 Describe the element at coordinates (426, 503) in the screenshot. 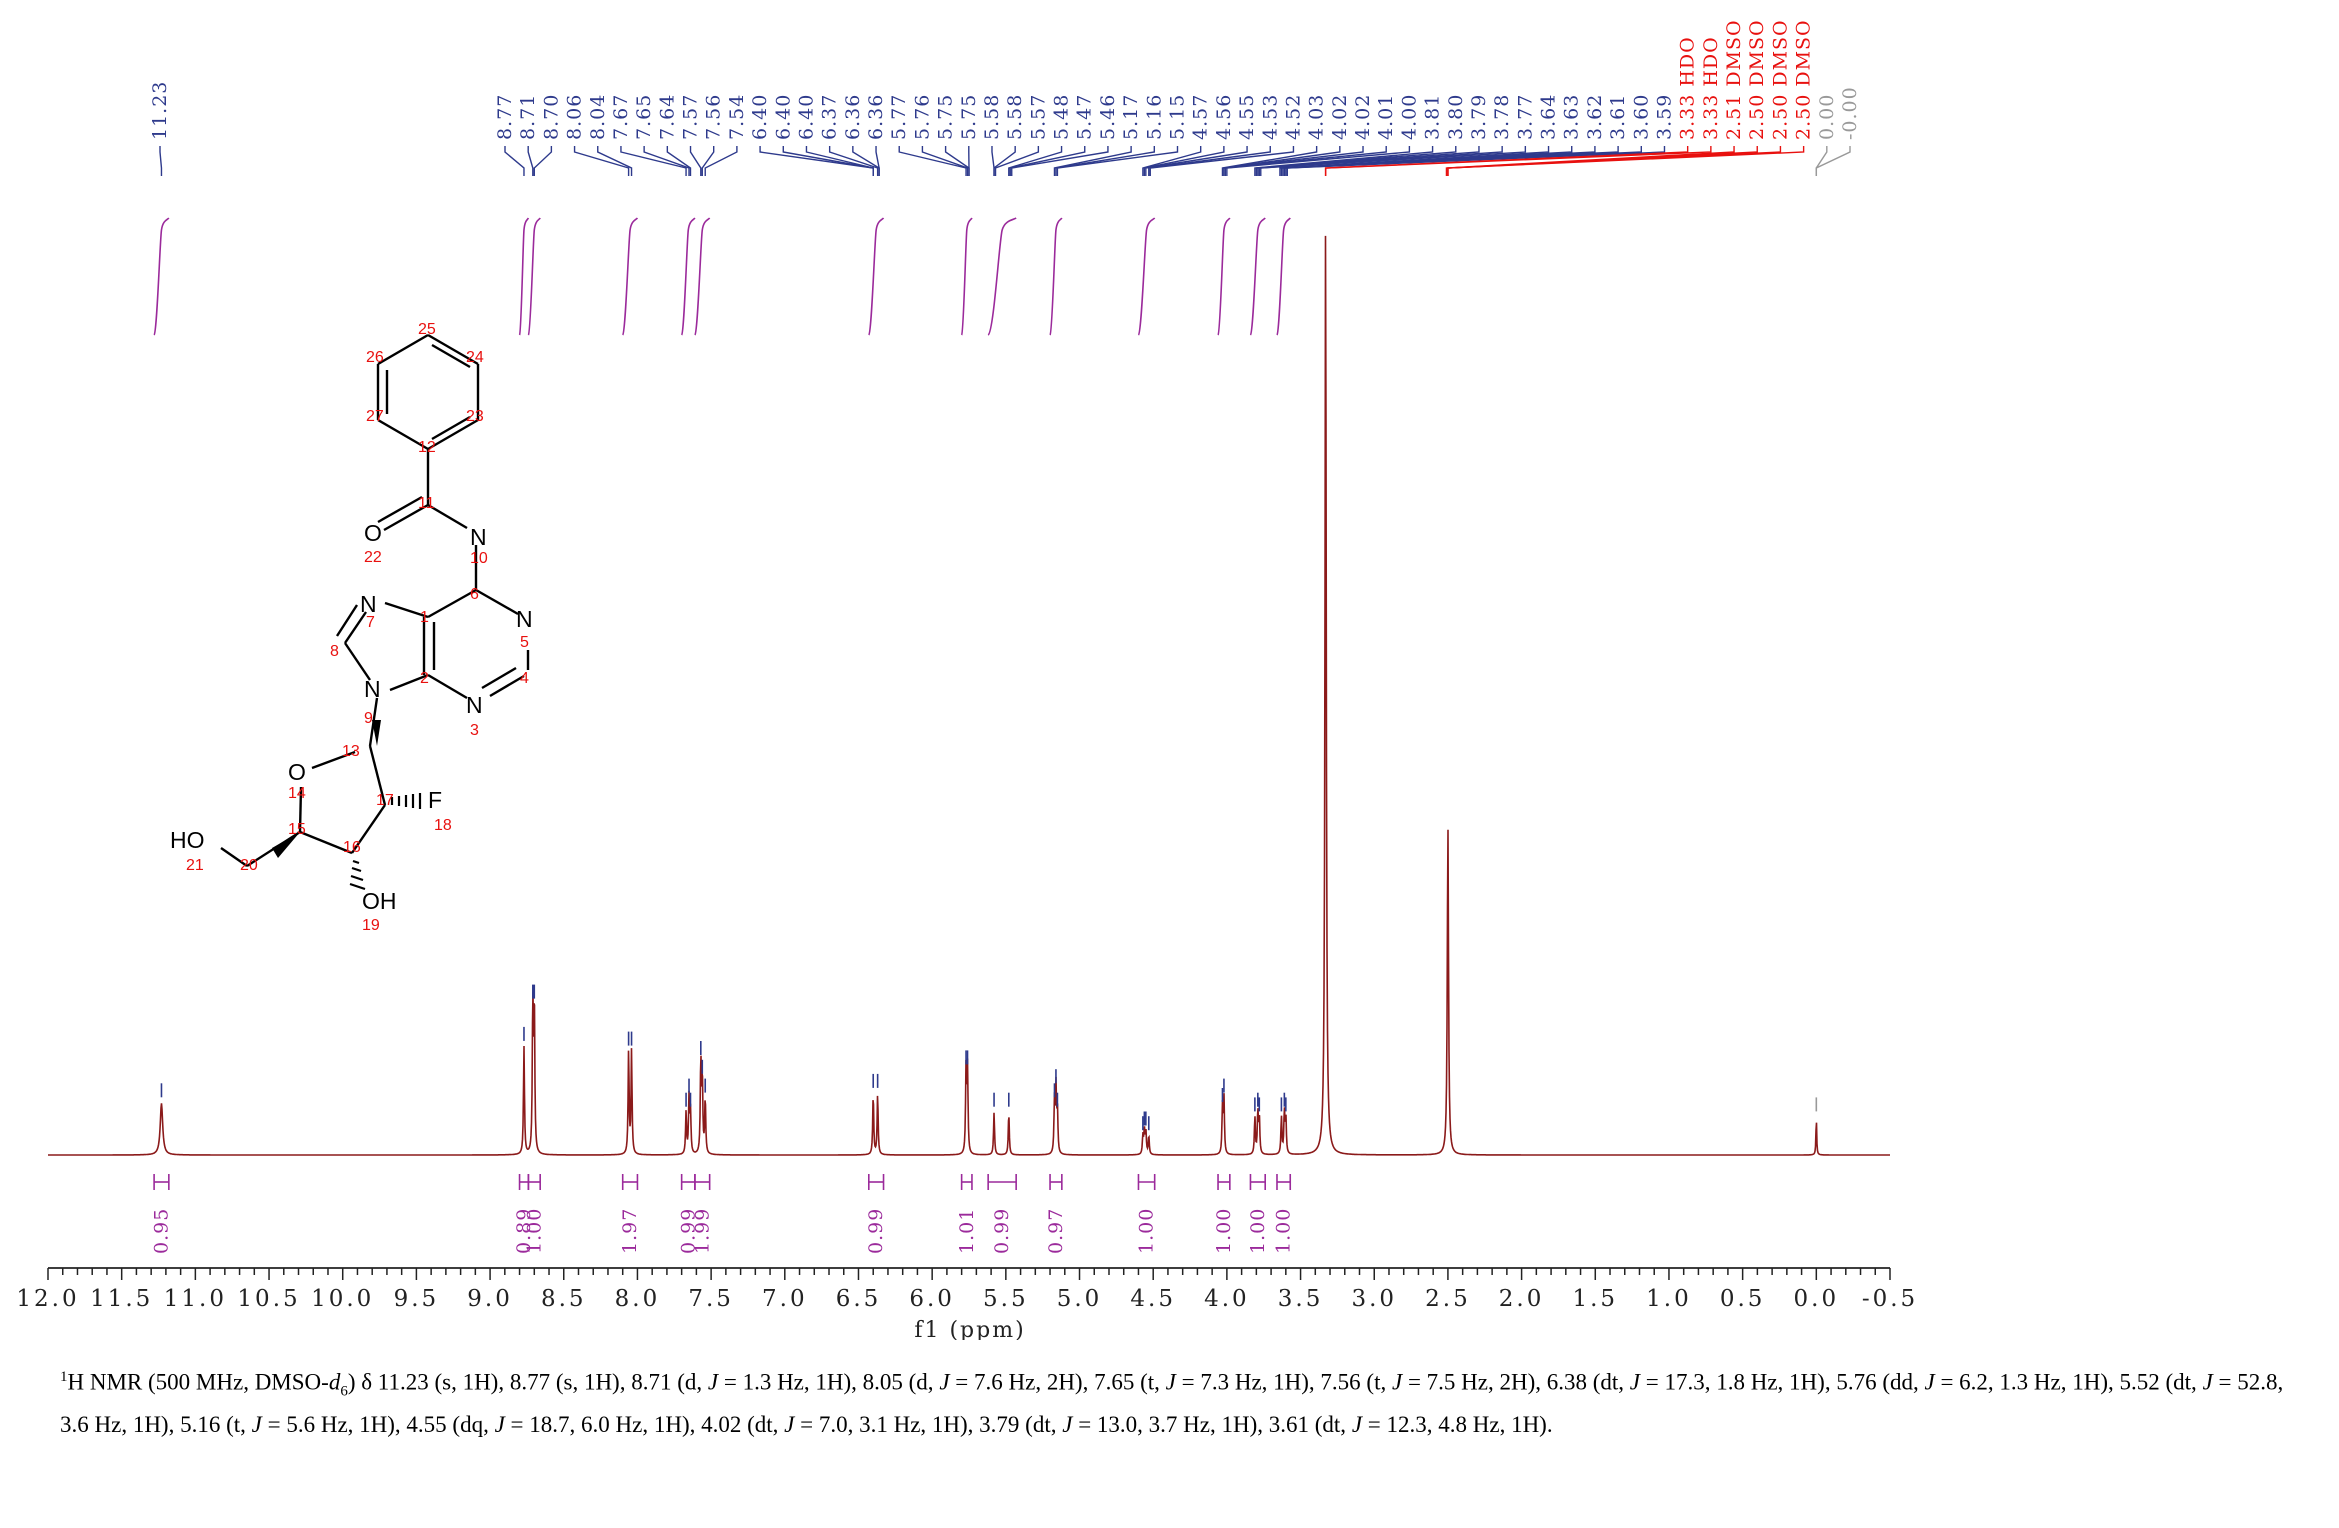

I see `atom-number: 11` at that location.